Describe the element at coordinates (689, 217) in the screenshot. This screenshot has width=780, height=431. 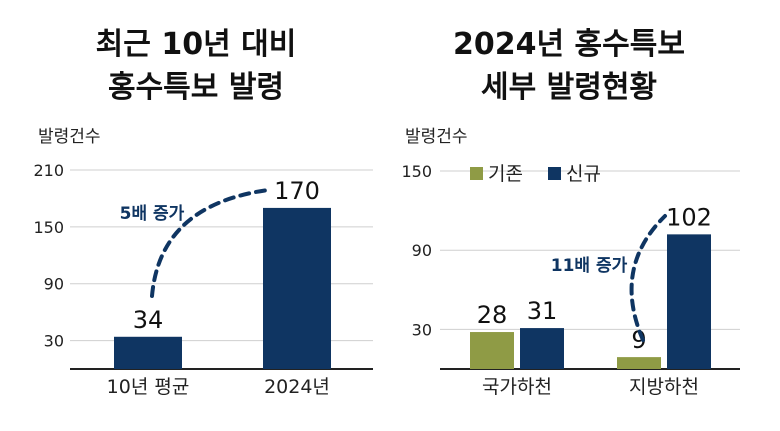
I see `data-label: 102` at that location.